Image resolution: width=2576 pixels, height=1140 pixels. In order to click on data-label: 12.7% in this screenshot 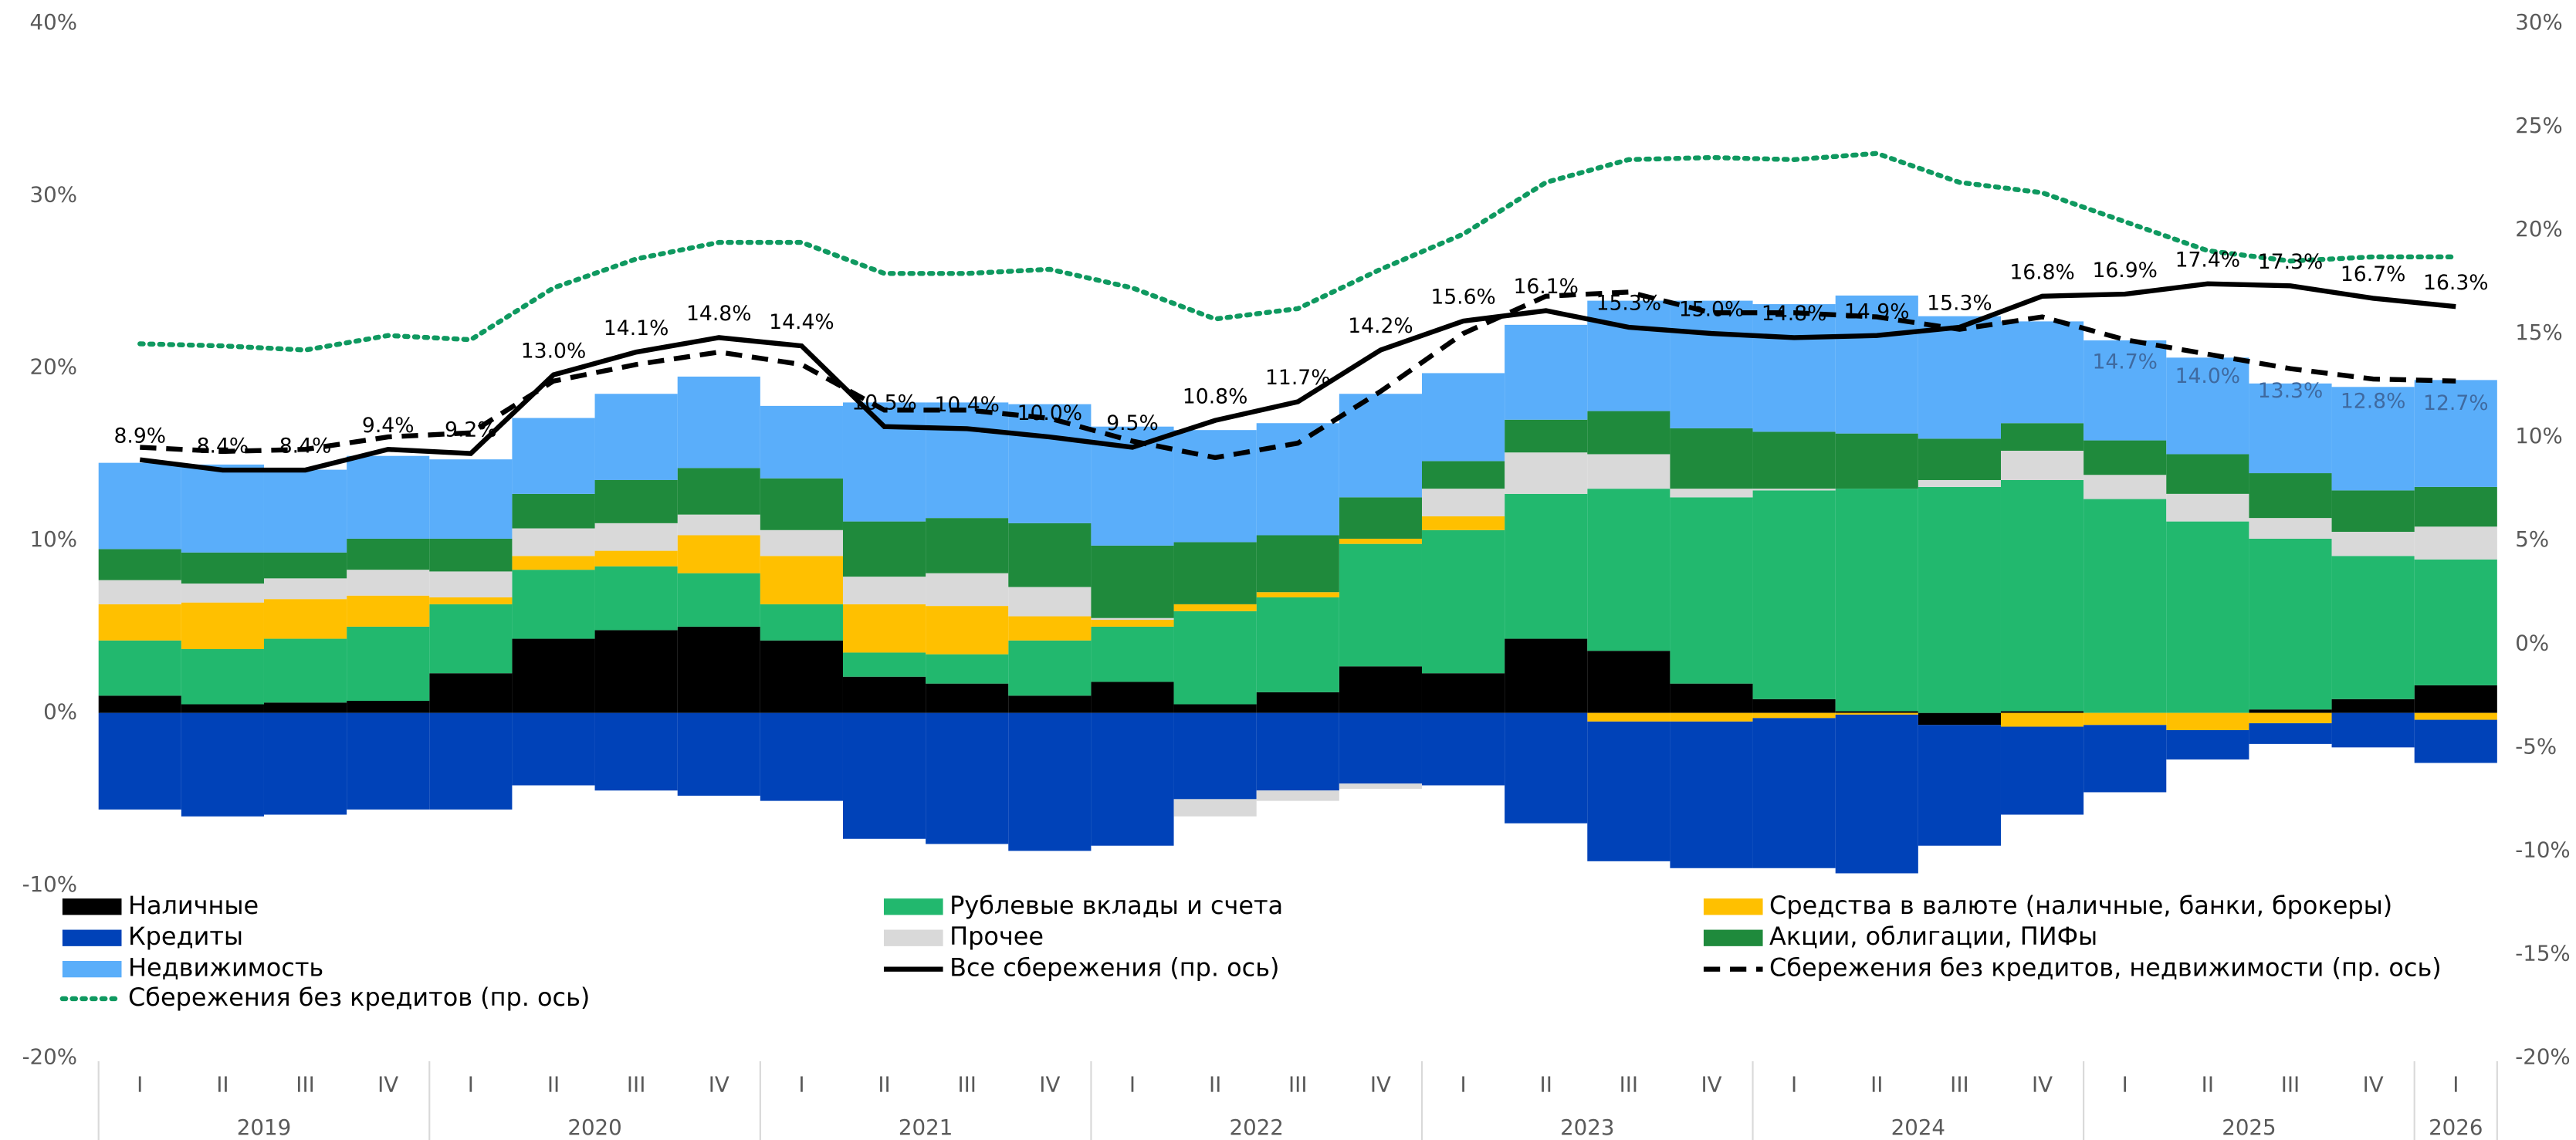, I will do `click(2455, 403)`.